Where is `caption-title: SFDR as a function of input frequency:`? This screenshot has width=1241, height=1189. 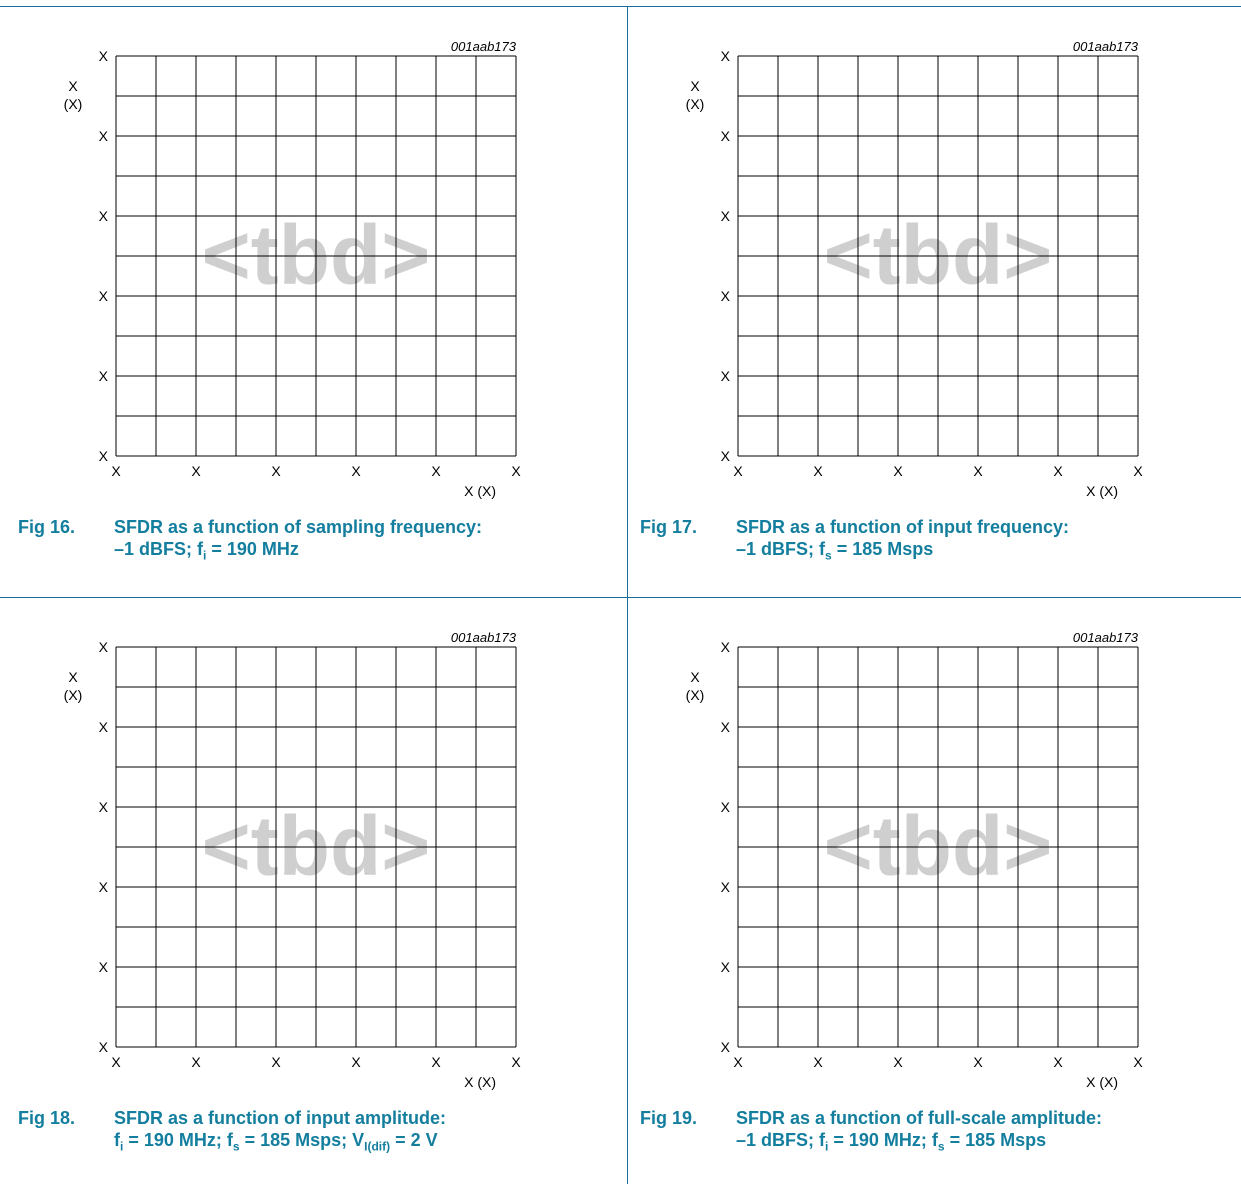 caption-title: SFDR as a function of input frequency: is located at coordinates (903, 527).